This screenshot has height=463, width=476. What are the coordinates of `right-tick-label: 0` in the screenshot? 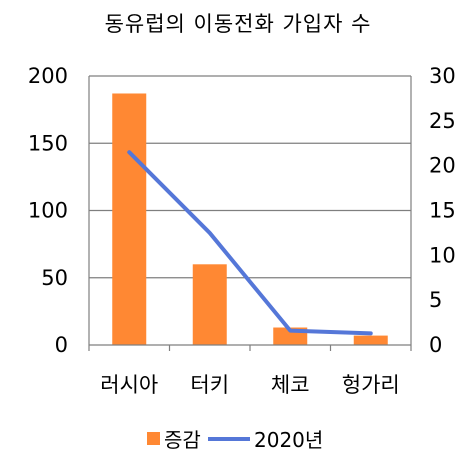 It's located at (435, 345).